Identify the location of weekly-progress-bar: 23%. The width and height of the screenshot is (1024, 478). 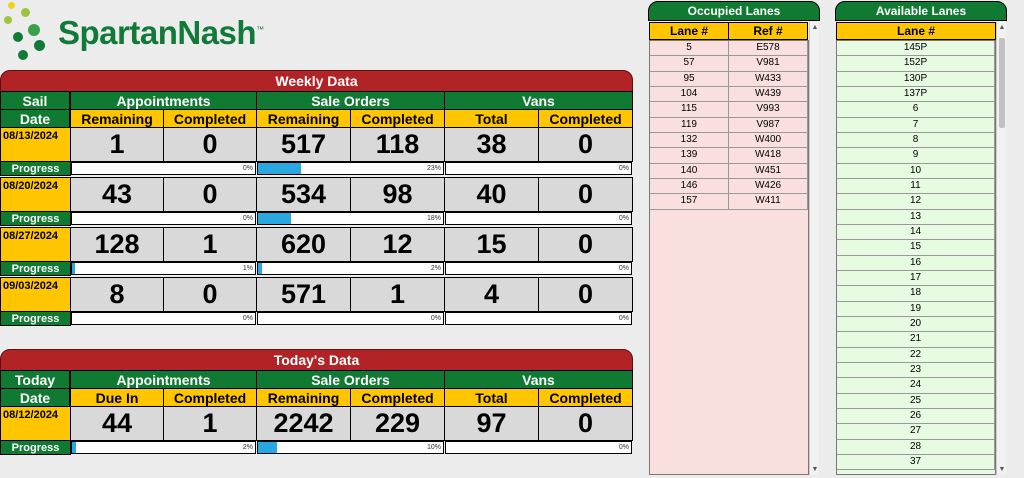
(350, 168).